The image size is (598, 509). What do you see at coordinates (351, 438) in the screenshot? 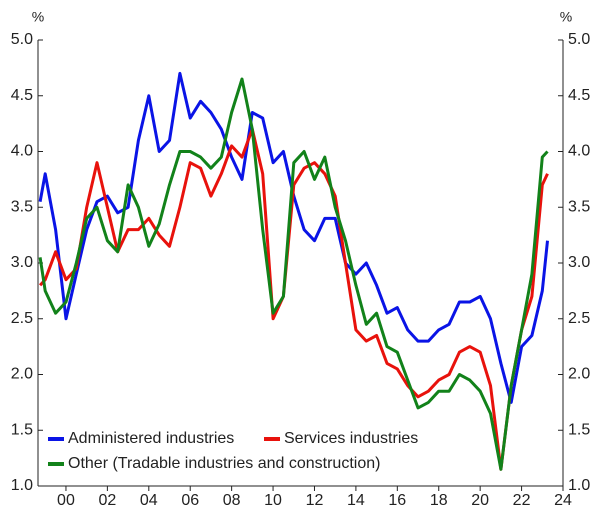
I see `legend-label: Services industries` at bounding box center [351, 438].